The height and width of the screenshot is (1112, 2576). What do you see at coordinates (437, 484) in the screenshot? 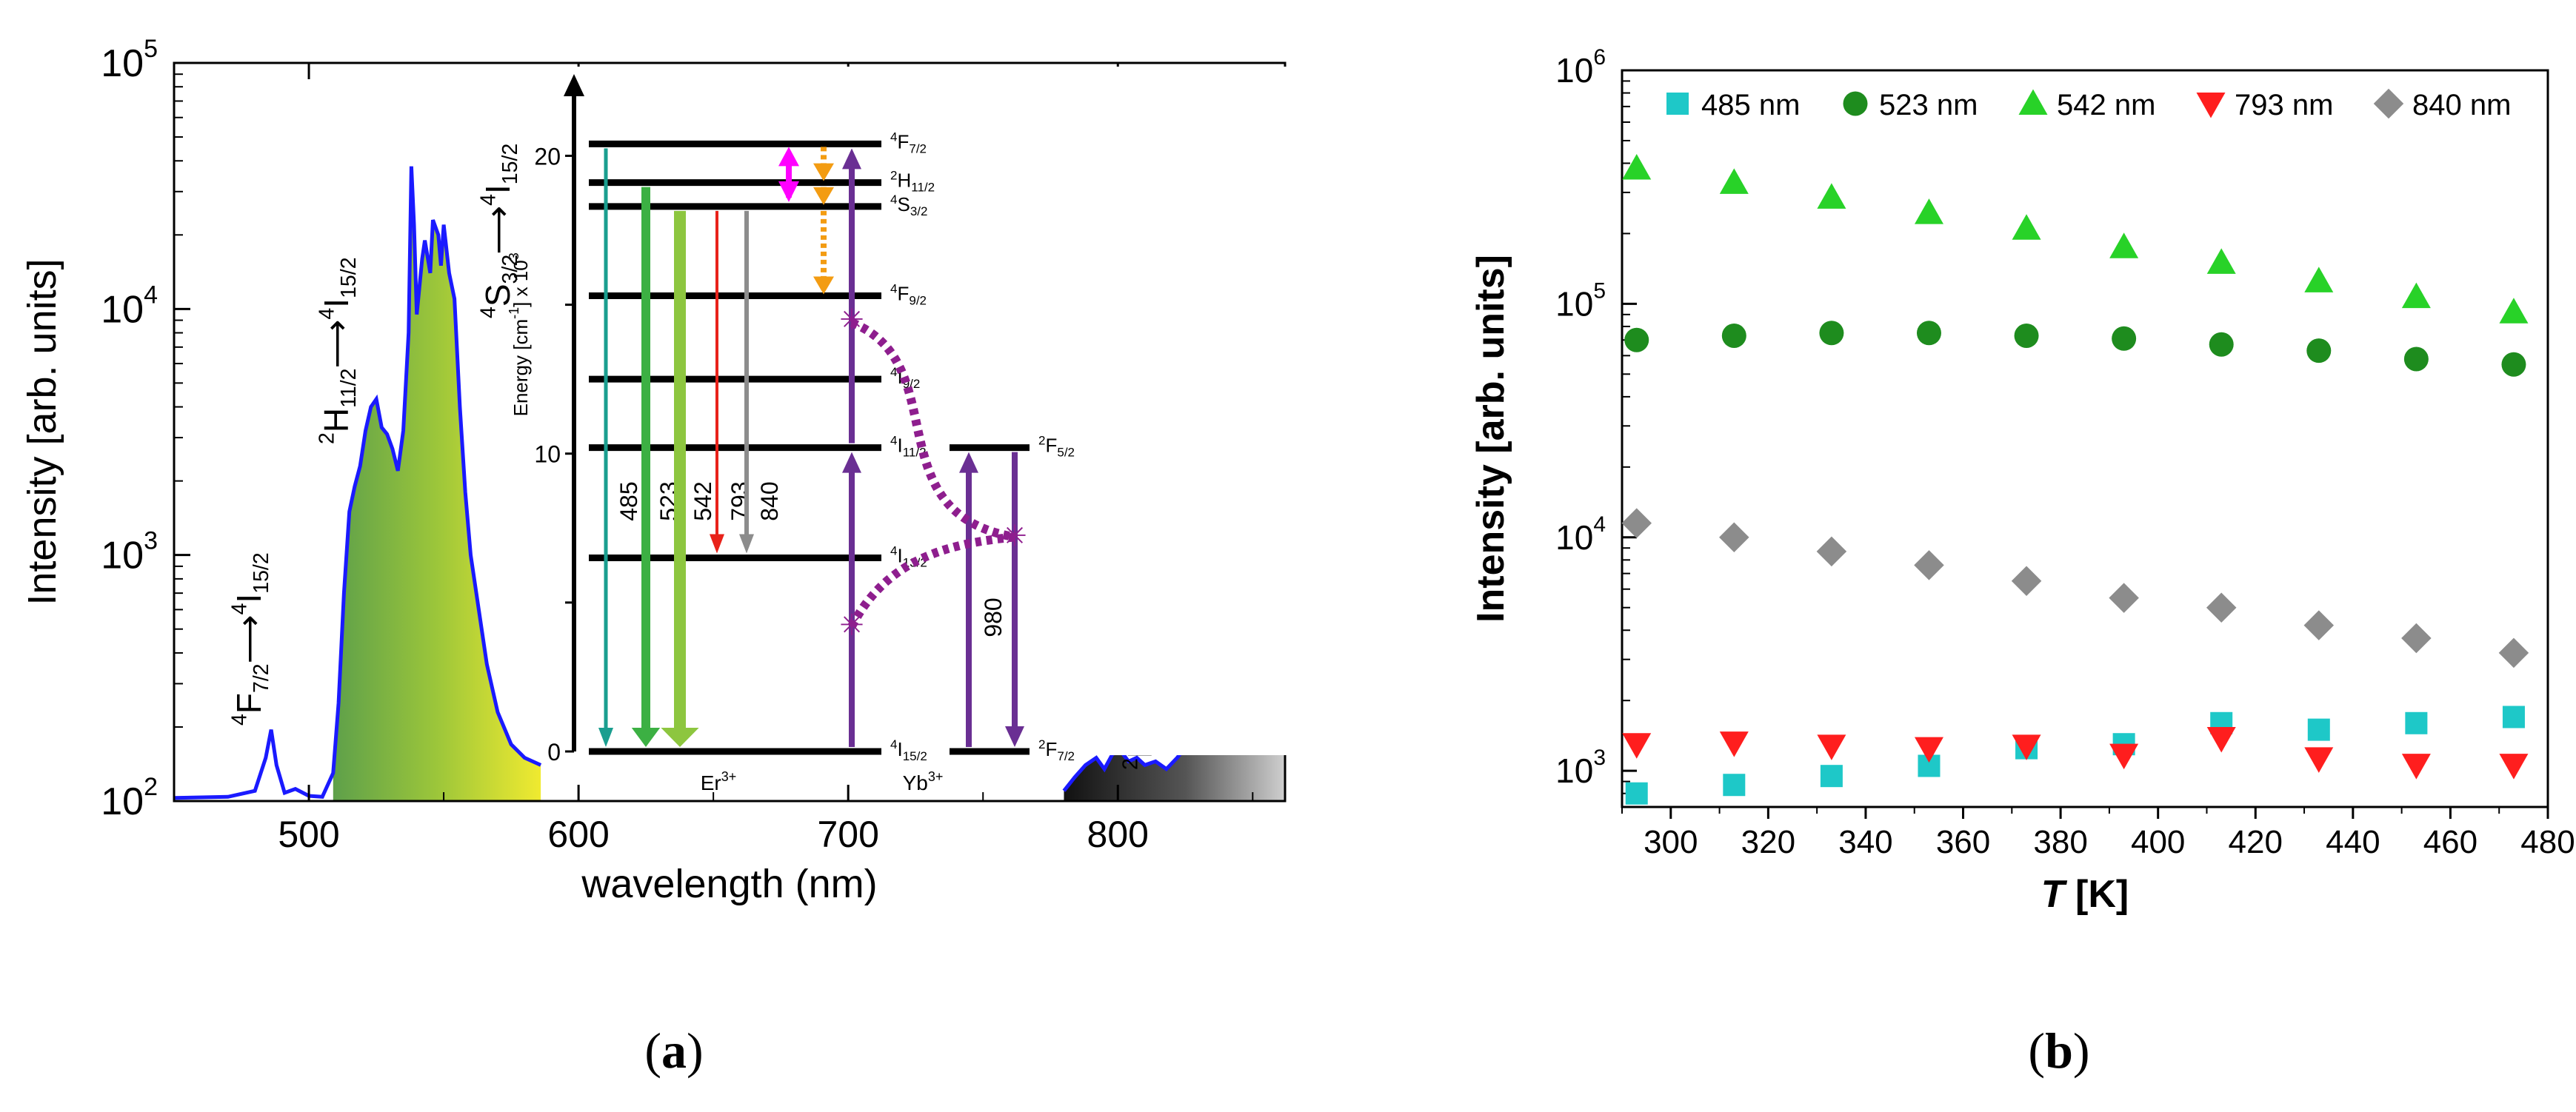
I see `spectrum-fill-green` at bounding box center [437, 484].